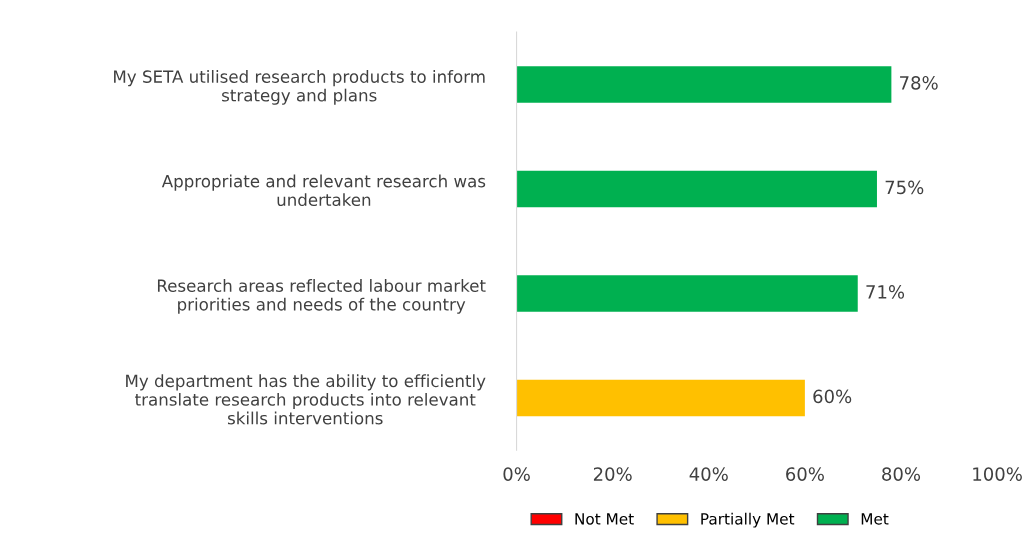  What do you see at coordinates (885, 292) in the screenshot?
I see `data-label: 71%` at bounding box center [885, 292].